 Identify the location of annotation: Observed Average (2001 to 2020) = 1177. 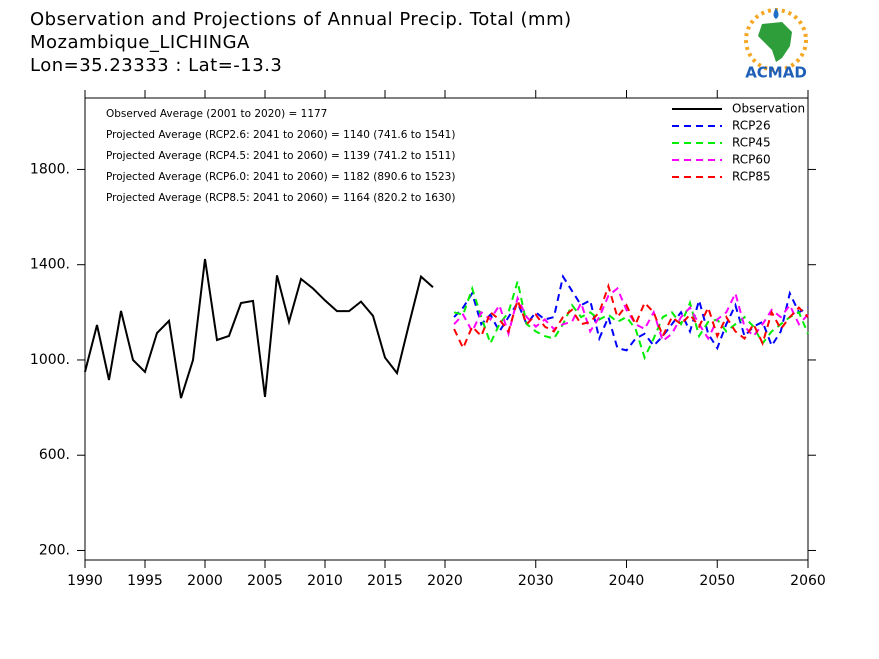
(216, 114).